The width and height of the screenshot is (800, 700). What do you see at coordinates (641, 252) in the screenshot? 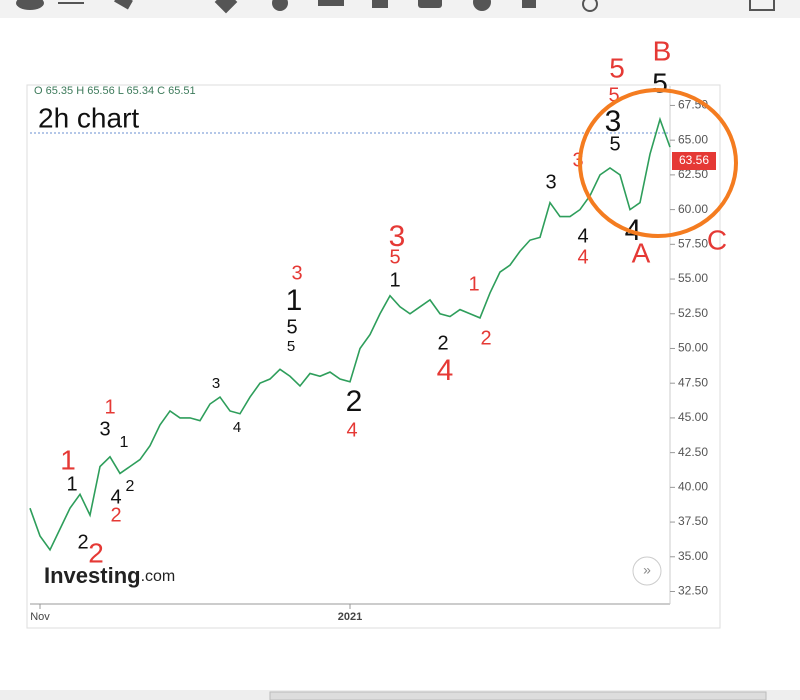
I see `wave-label: A` at bounding box center [641, 252].